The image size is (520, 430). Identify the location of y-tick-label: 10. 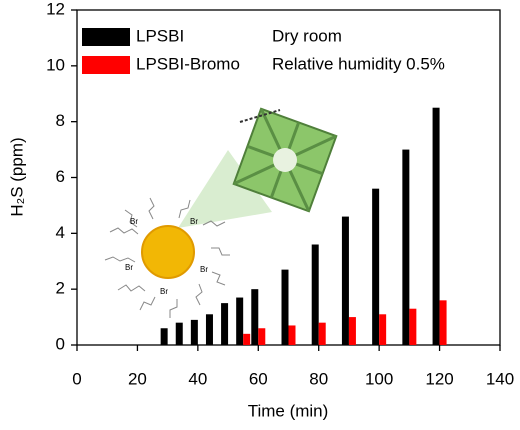
(55, 64).